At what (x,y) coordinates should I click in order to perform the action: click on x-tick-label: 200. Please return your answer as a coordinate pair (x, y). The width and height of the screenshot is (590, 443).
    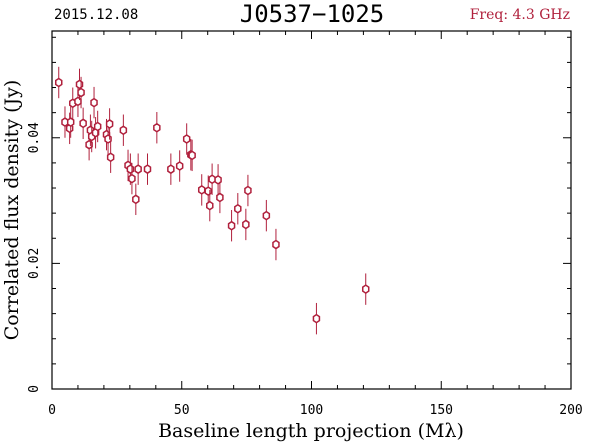
    Looking at the image, I should click on (570, 410).